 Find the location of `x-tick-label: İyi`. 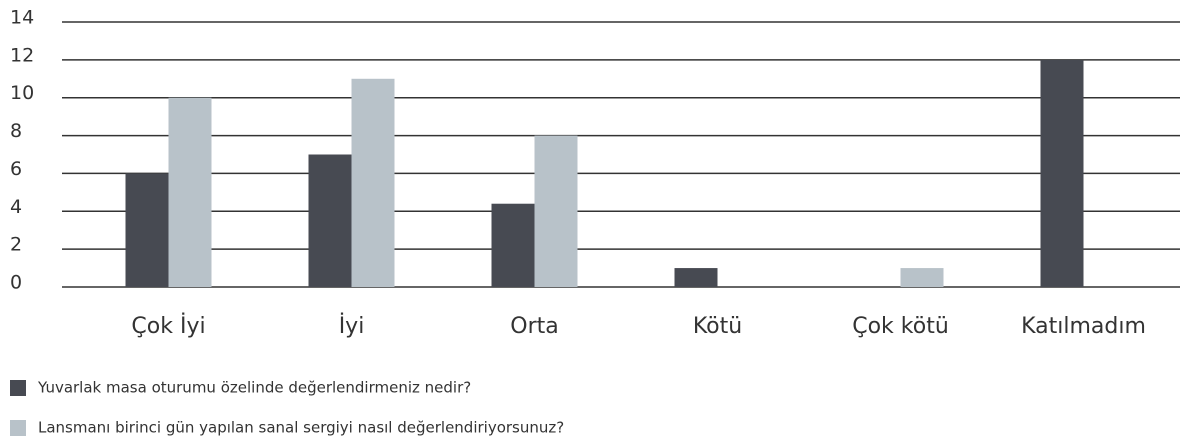

x-tick-label: İyi is located at coordinates (352, 326).